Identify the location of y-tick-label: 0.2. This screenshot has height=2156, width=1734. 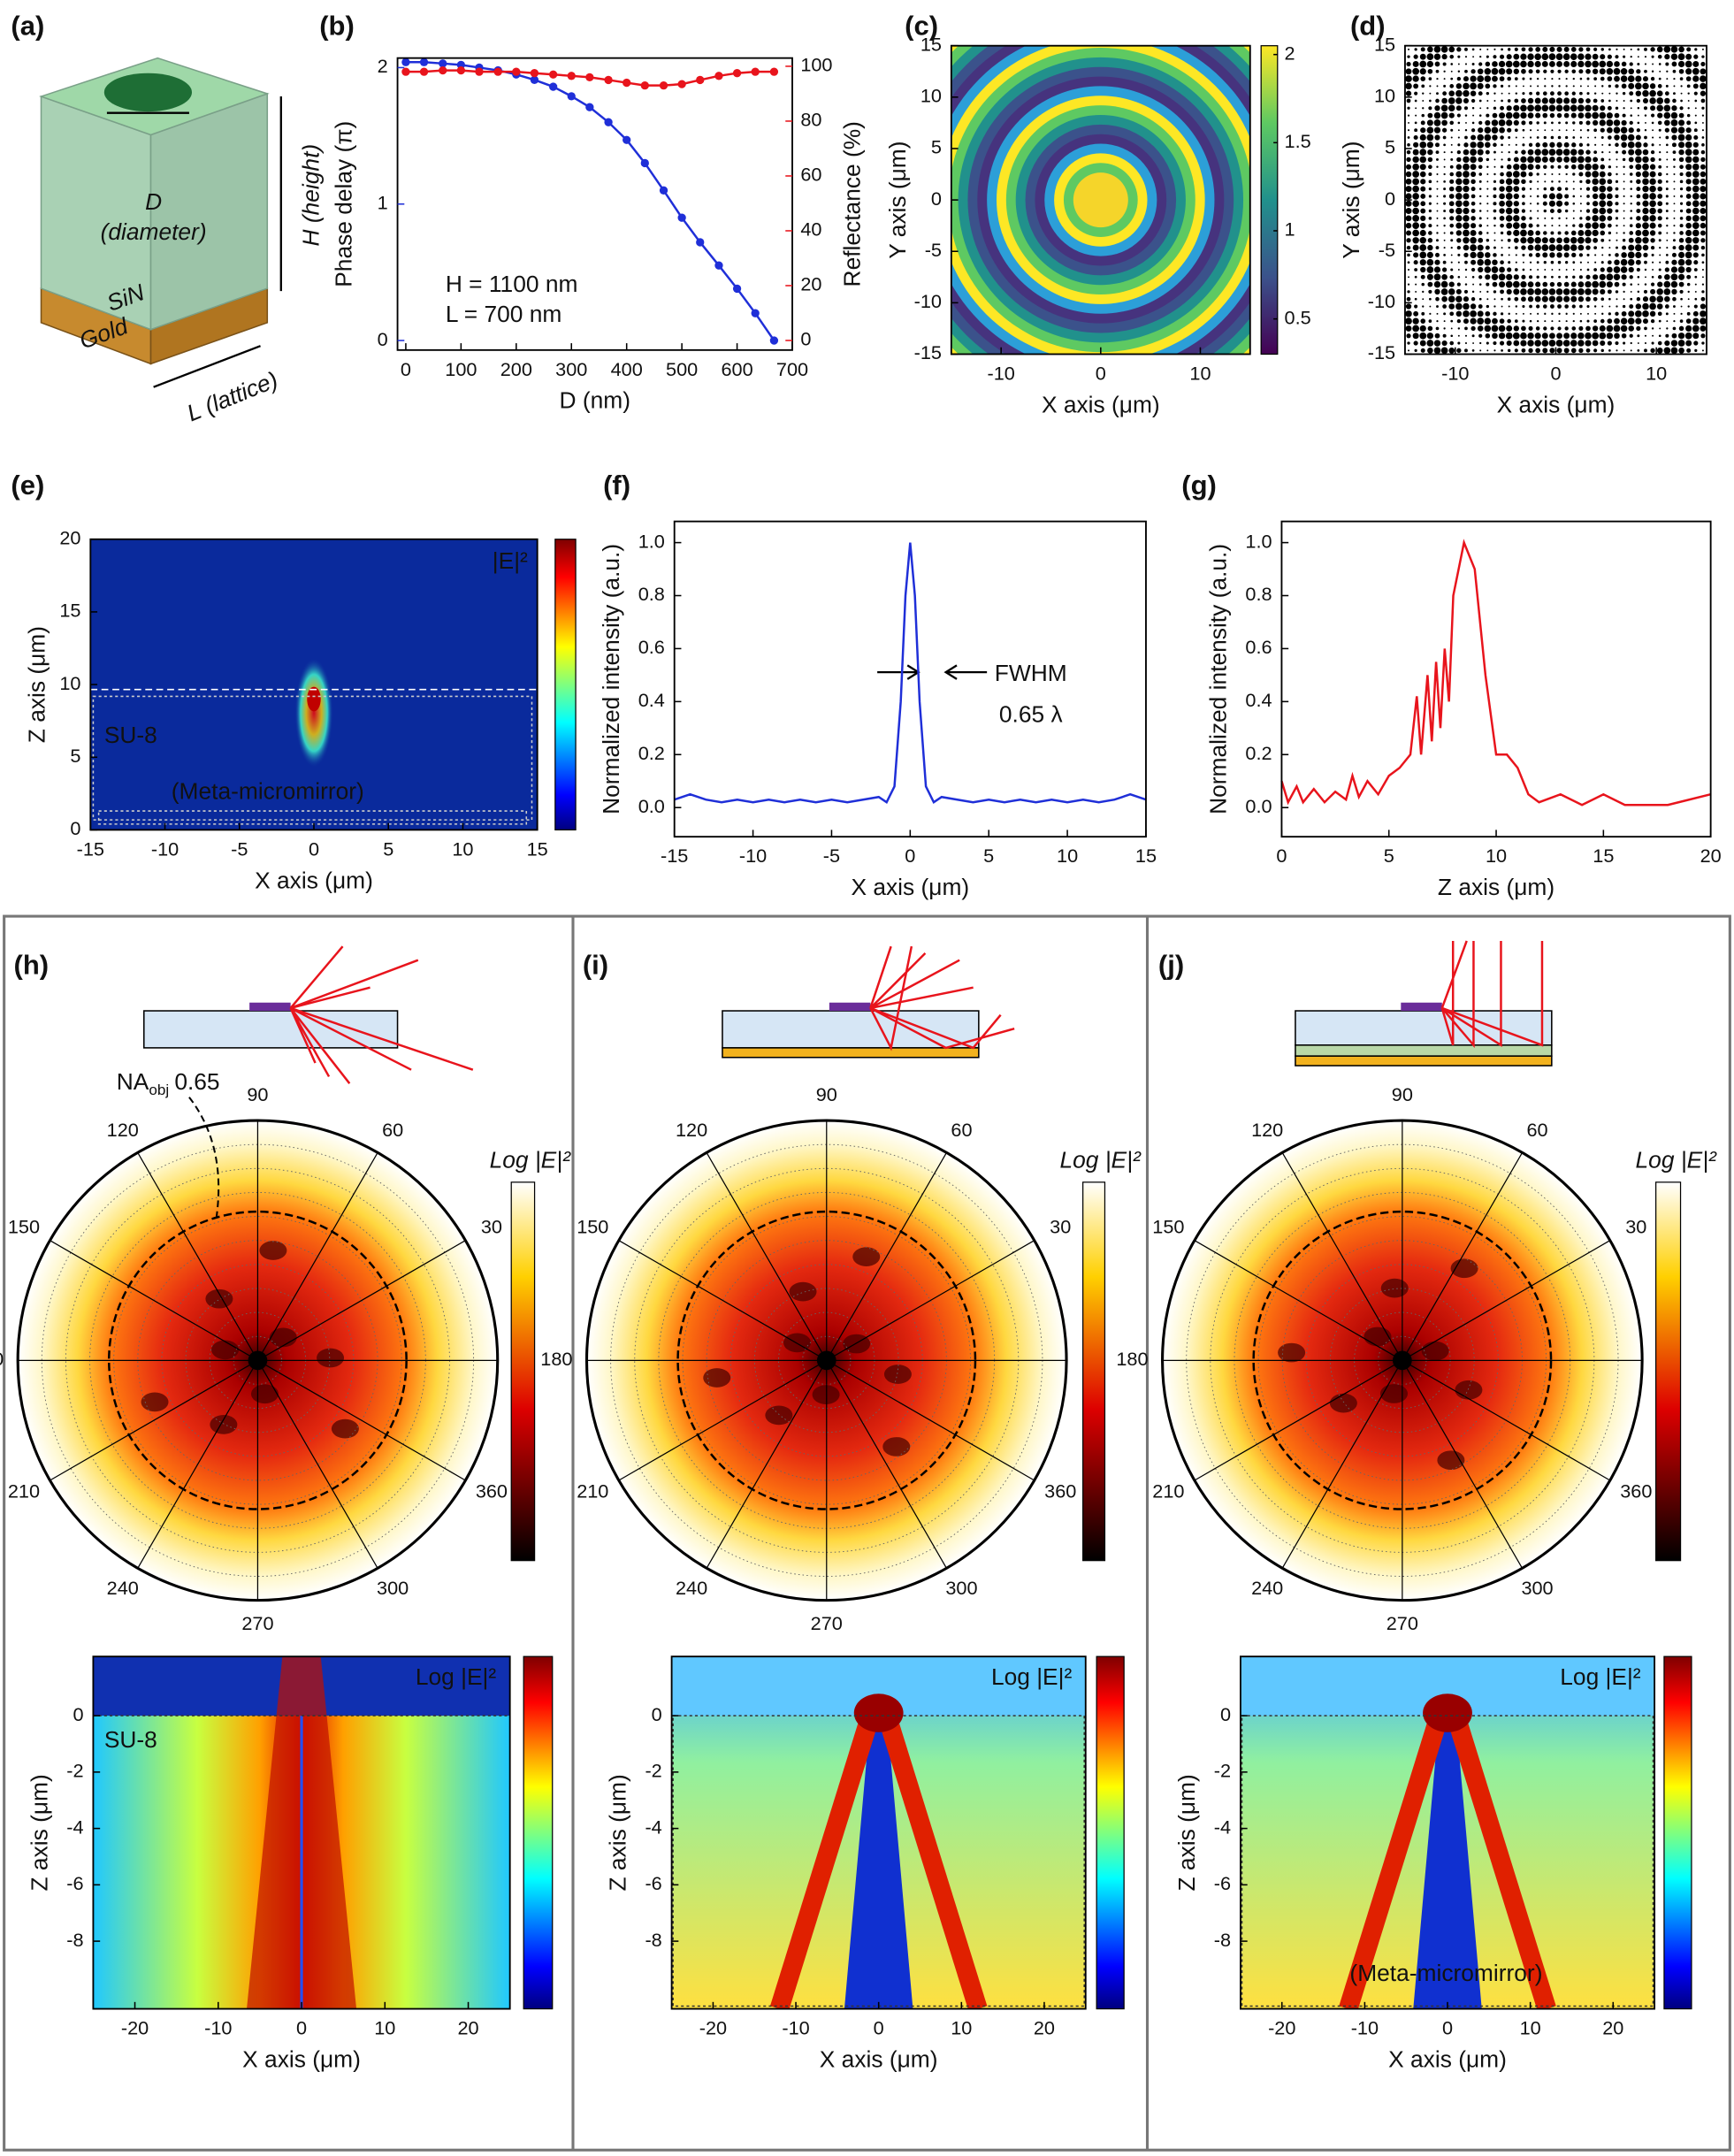
(652, 753).